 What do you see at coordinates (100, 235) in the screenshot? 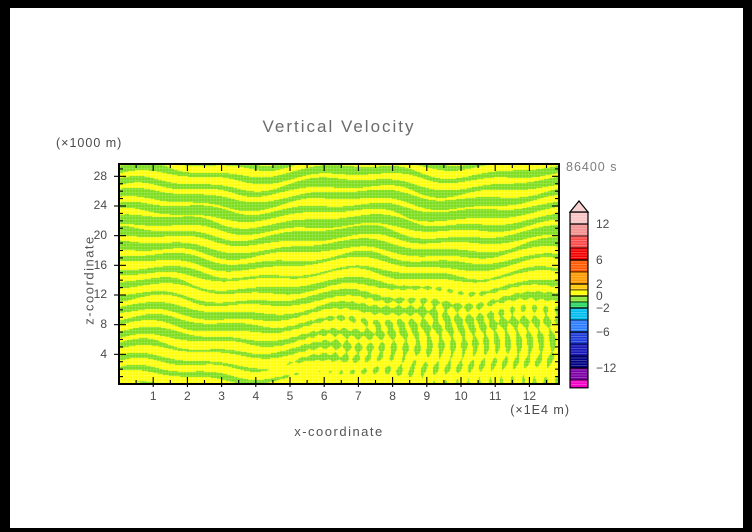
I see `y-tick-label: 20` at bounding box center [100, 235].